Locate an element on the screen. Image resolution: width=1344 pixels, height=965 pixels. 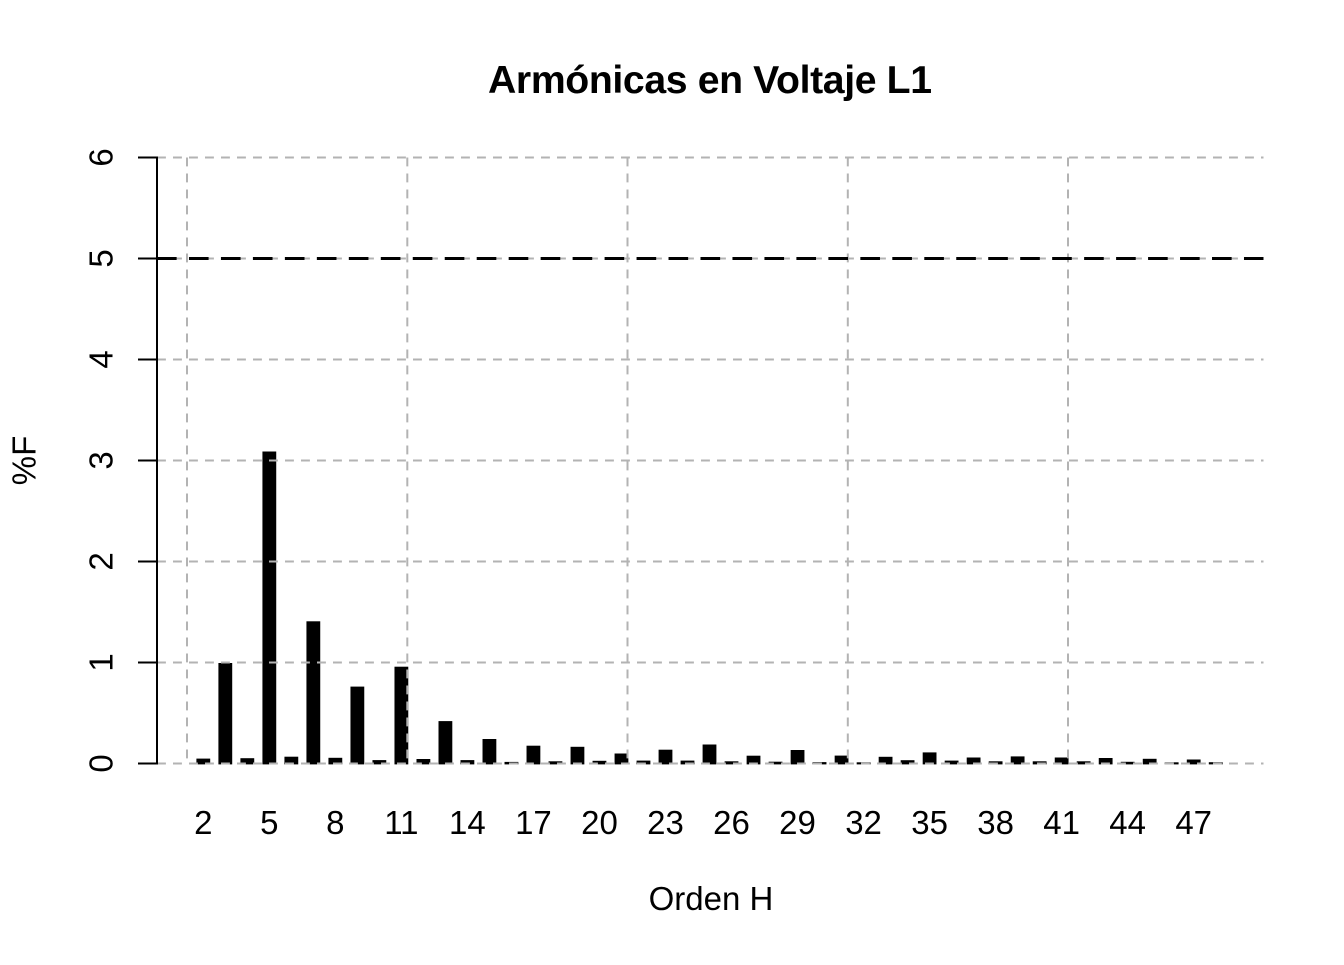
svg-text: 41 is located at coordinates (1061, 822).